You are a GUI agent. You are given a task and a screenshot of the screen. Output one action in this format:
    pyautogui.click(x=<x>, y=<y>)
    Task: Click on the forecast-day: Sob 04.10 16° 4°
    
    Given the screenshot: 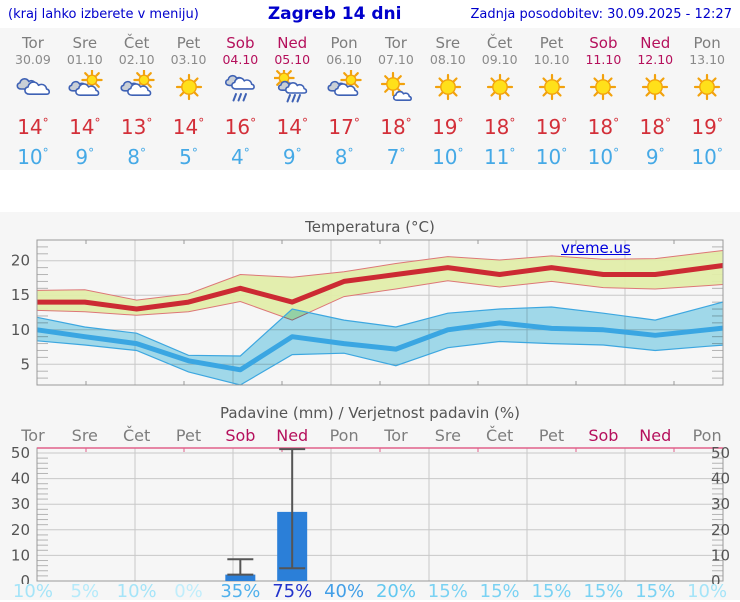 What is the action you would take?
    pyautogui.click(x=240, y=99)
    